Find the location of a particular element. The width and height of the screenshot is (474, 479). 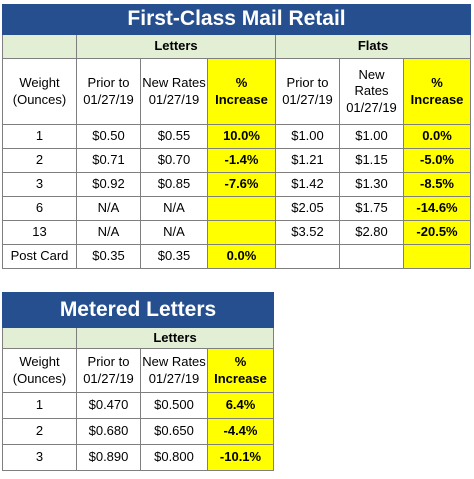

flats-pct-cell: 0.0% is located at coordinates (437, 136).